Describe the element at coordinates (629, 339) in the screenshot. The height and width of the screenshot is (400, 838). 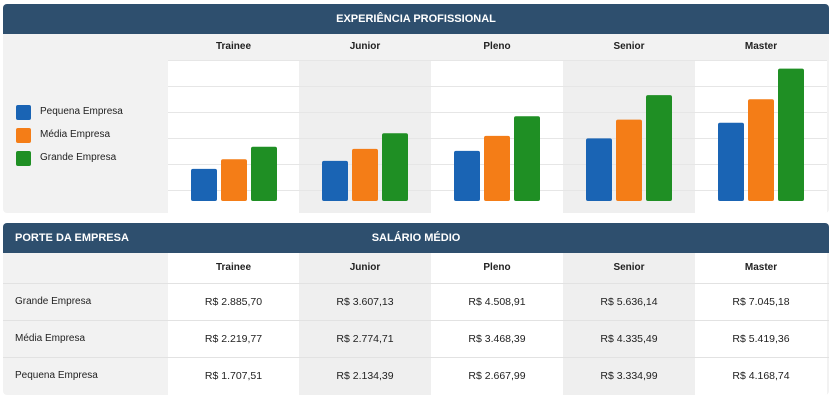
I see `table-cell: R$ 4.335,49` at that location.